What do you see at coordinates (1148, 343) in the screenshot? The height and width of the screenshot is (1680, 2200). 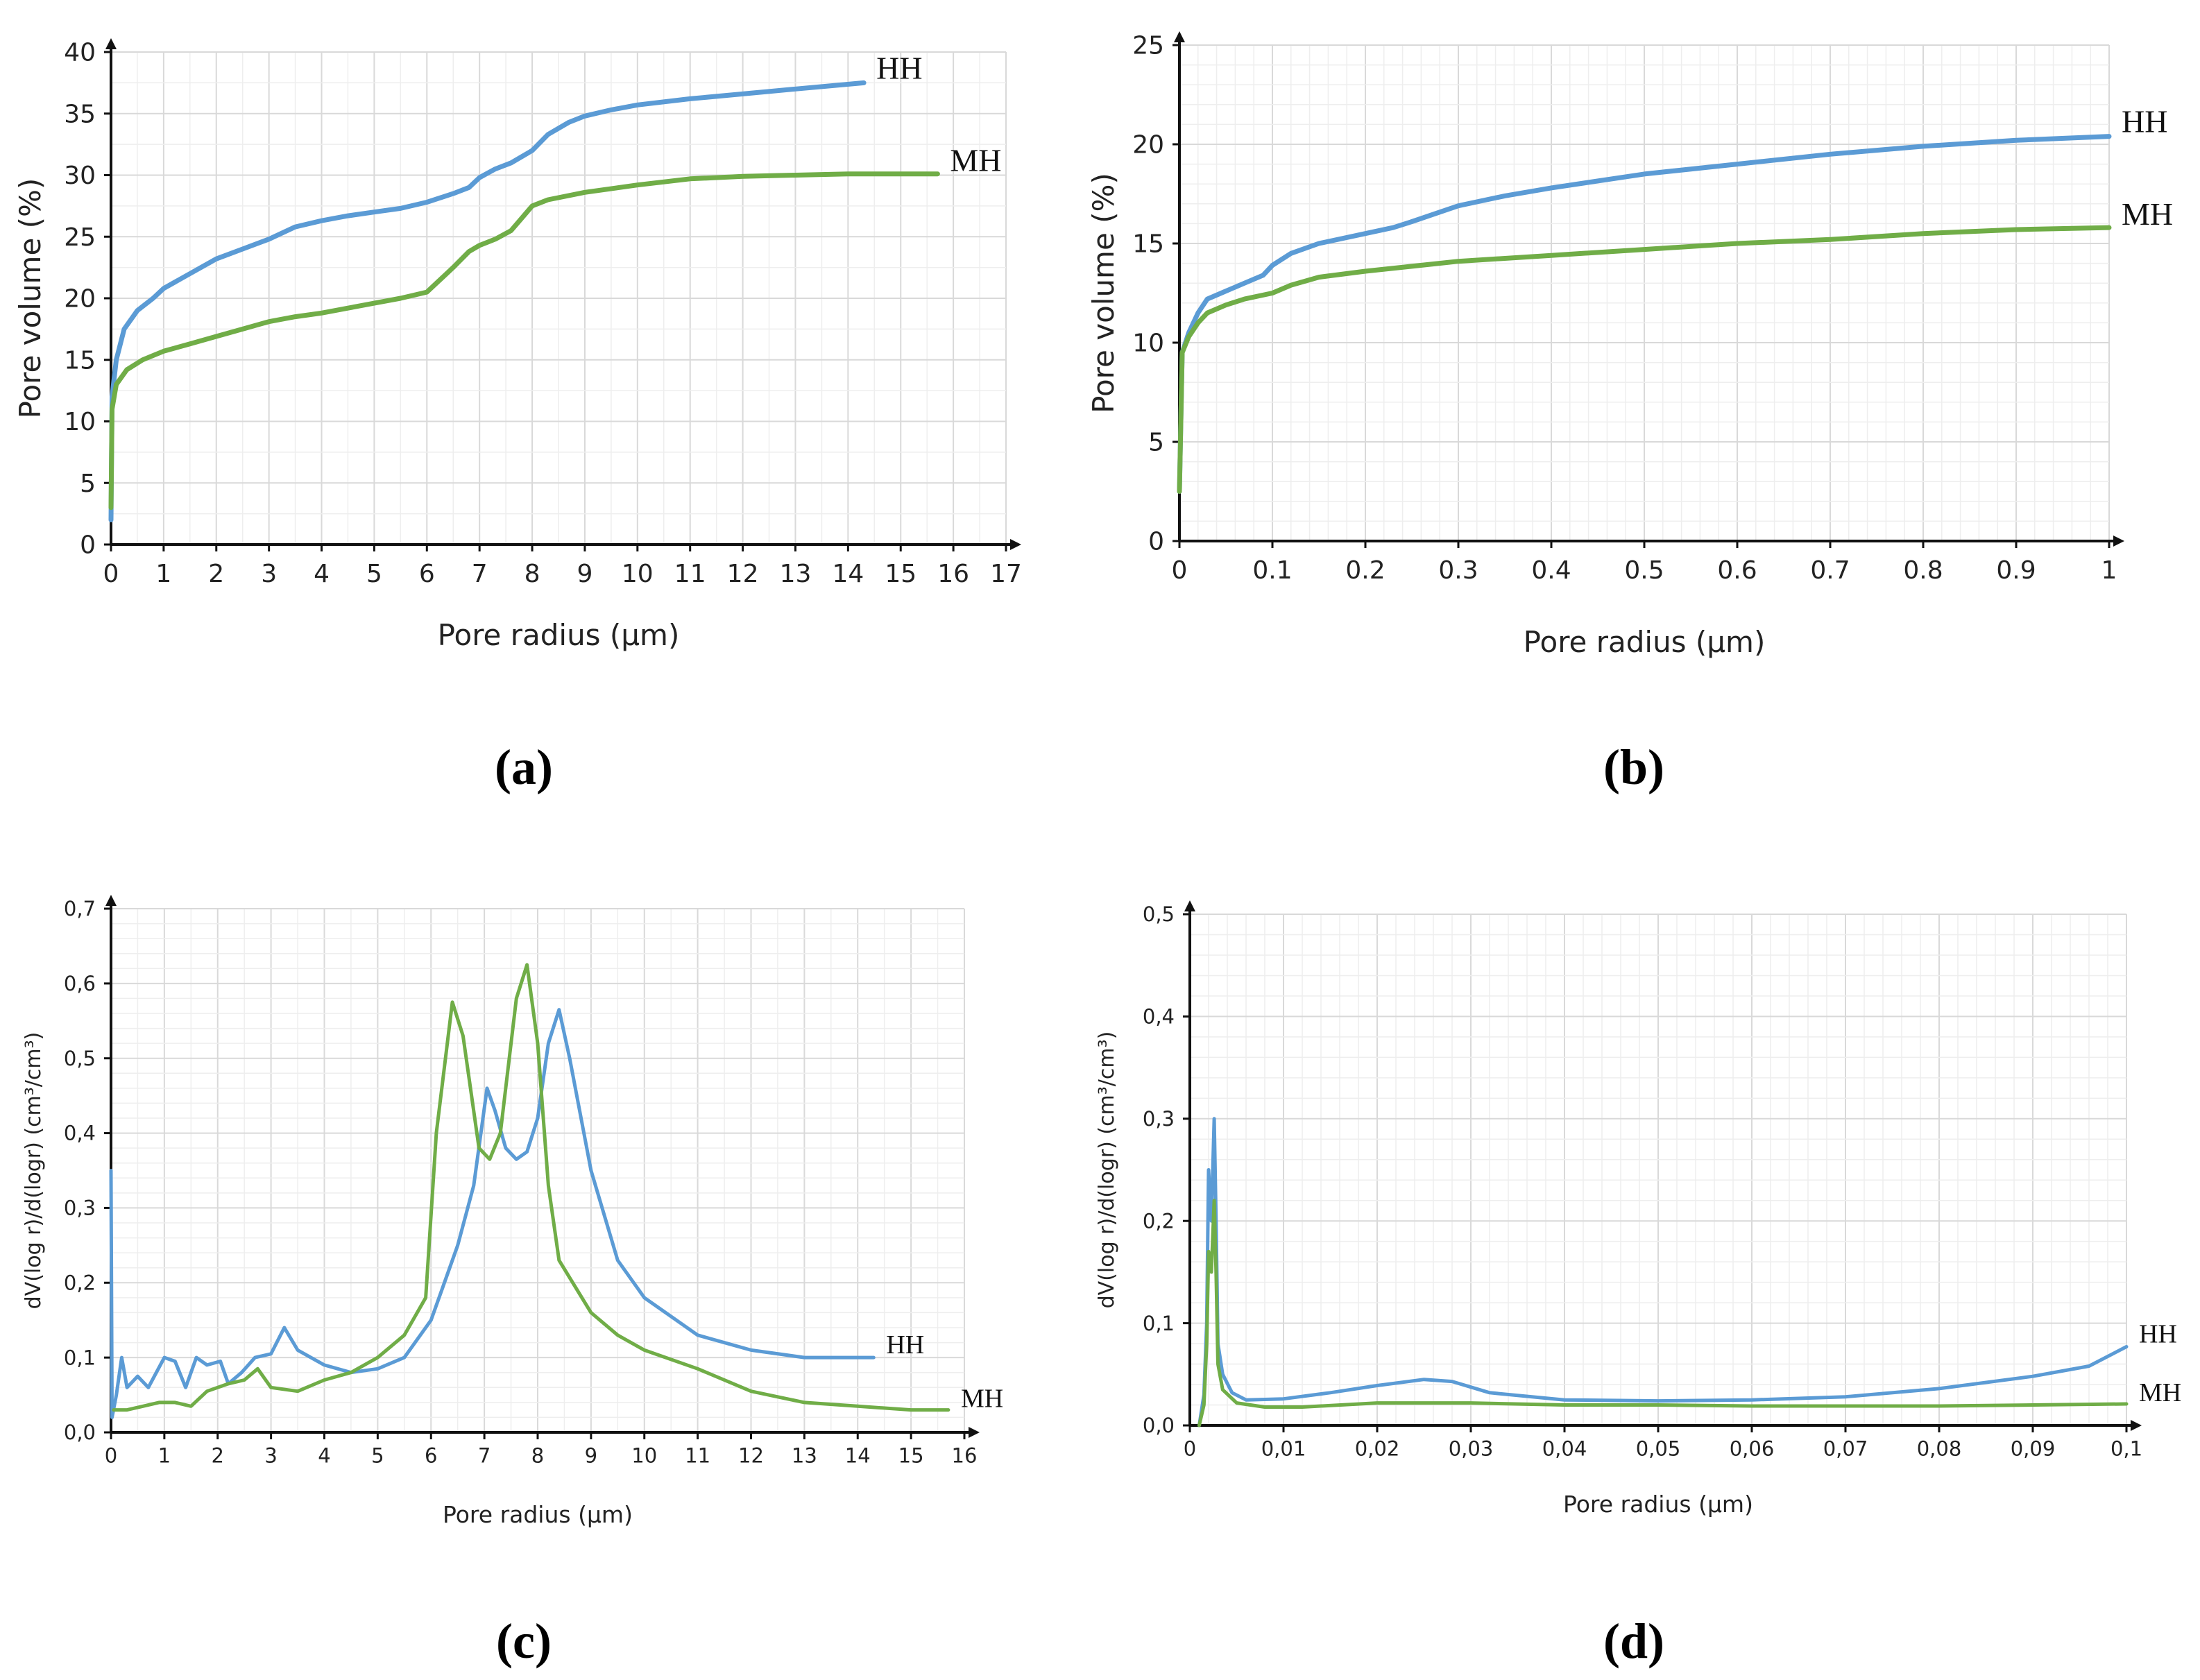 I see `y-tick-label: 10` at bounding box center [1148, 343].